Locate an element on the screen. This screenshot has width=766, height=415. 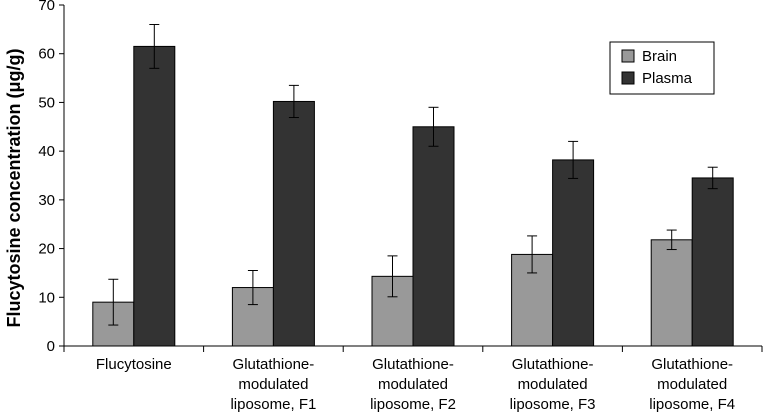
legend-swatch-brain is located at coordinates (628, 56).